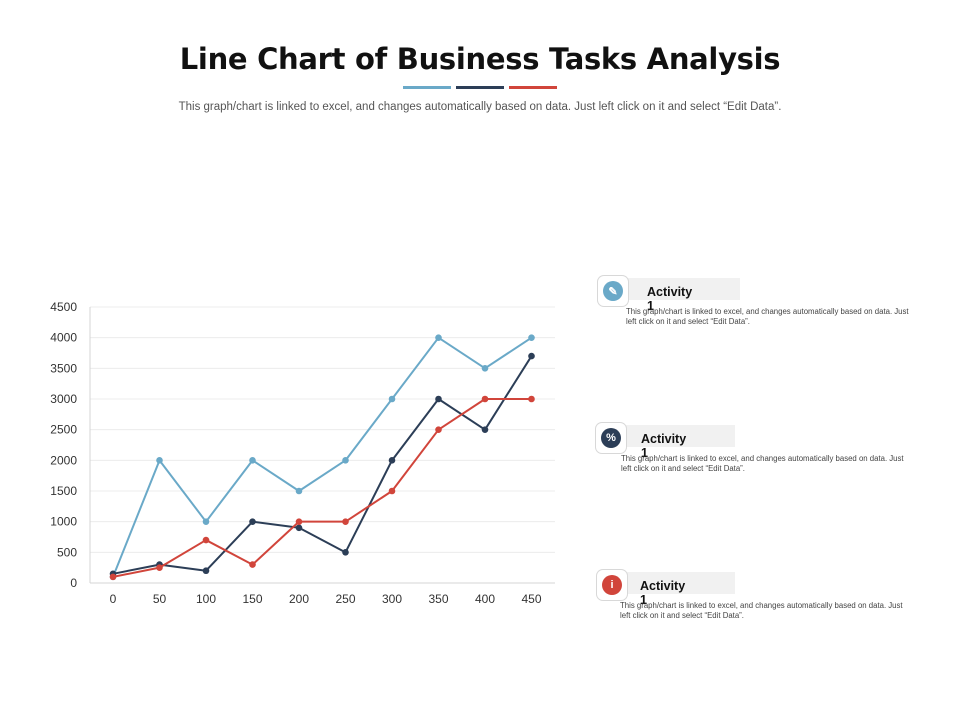 The height and width of the screenshot is (720, 960). Describe the element at coordinates (345, 599) in the screenshot. I see `x-tick-label: 250` at that location.